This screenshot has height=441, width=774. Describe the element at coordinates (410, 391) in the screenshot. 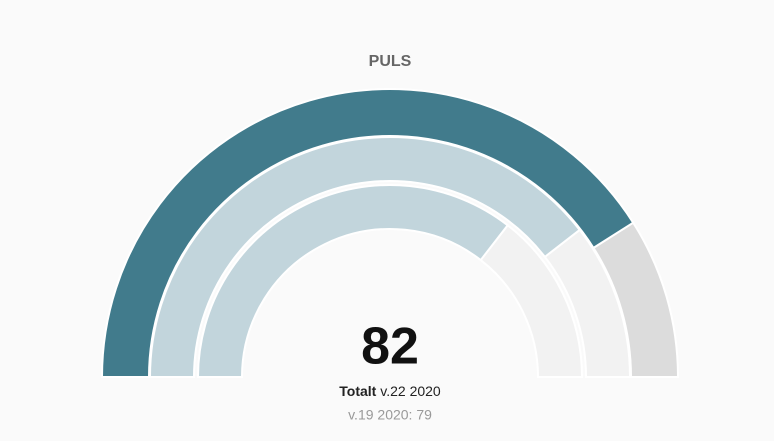

I see `caption-text: v.22 2020` at that location.